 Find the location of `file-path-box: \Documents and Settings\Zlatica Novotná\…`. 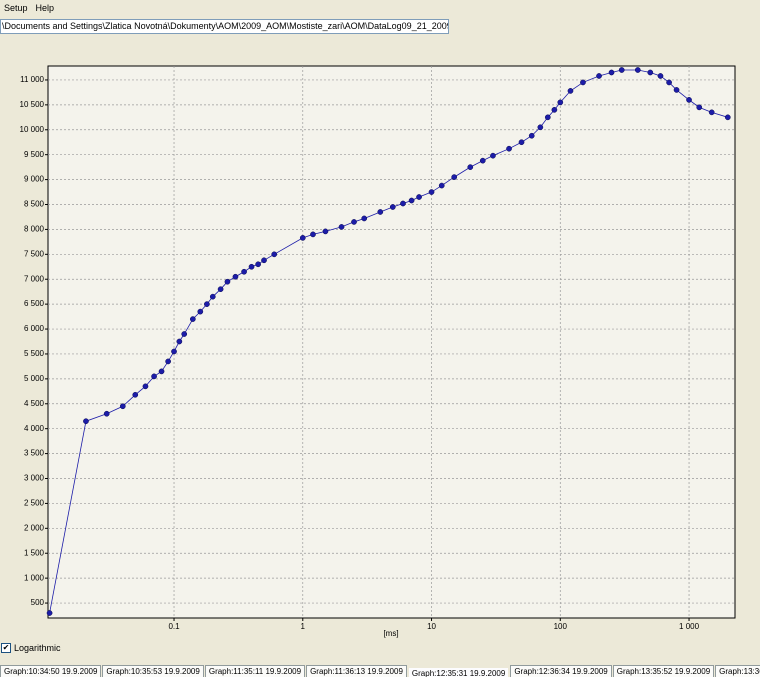

file-path-box: \Documents and Settings\Zlatica Novotná\… is located at coordinates (224, 26).